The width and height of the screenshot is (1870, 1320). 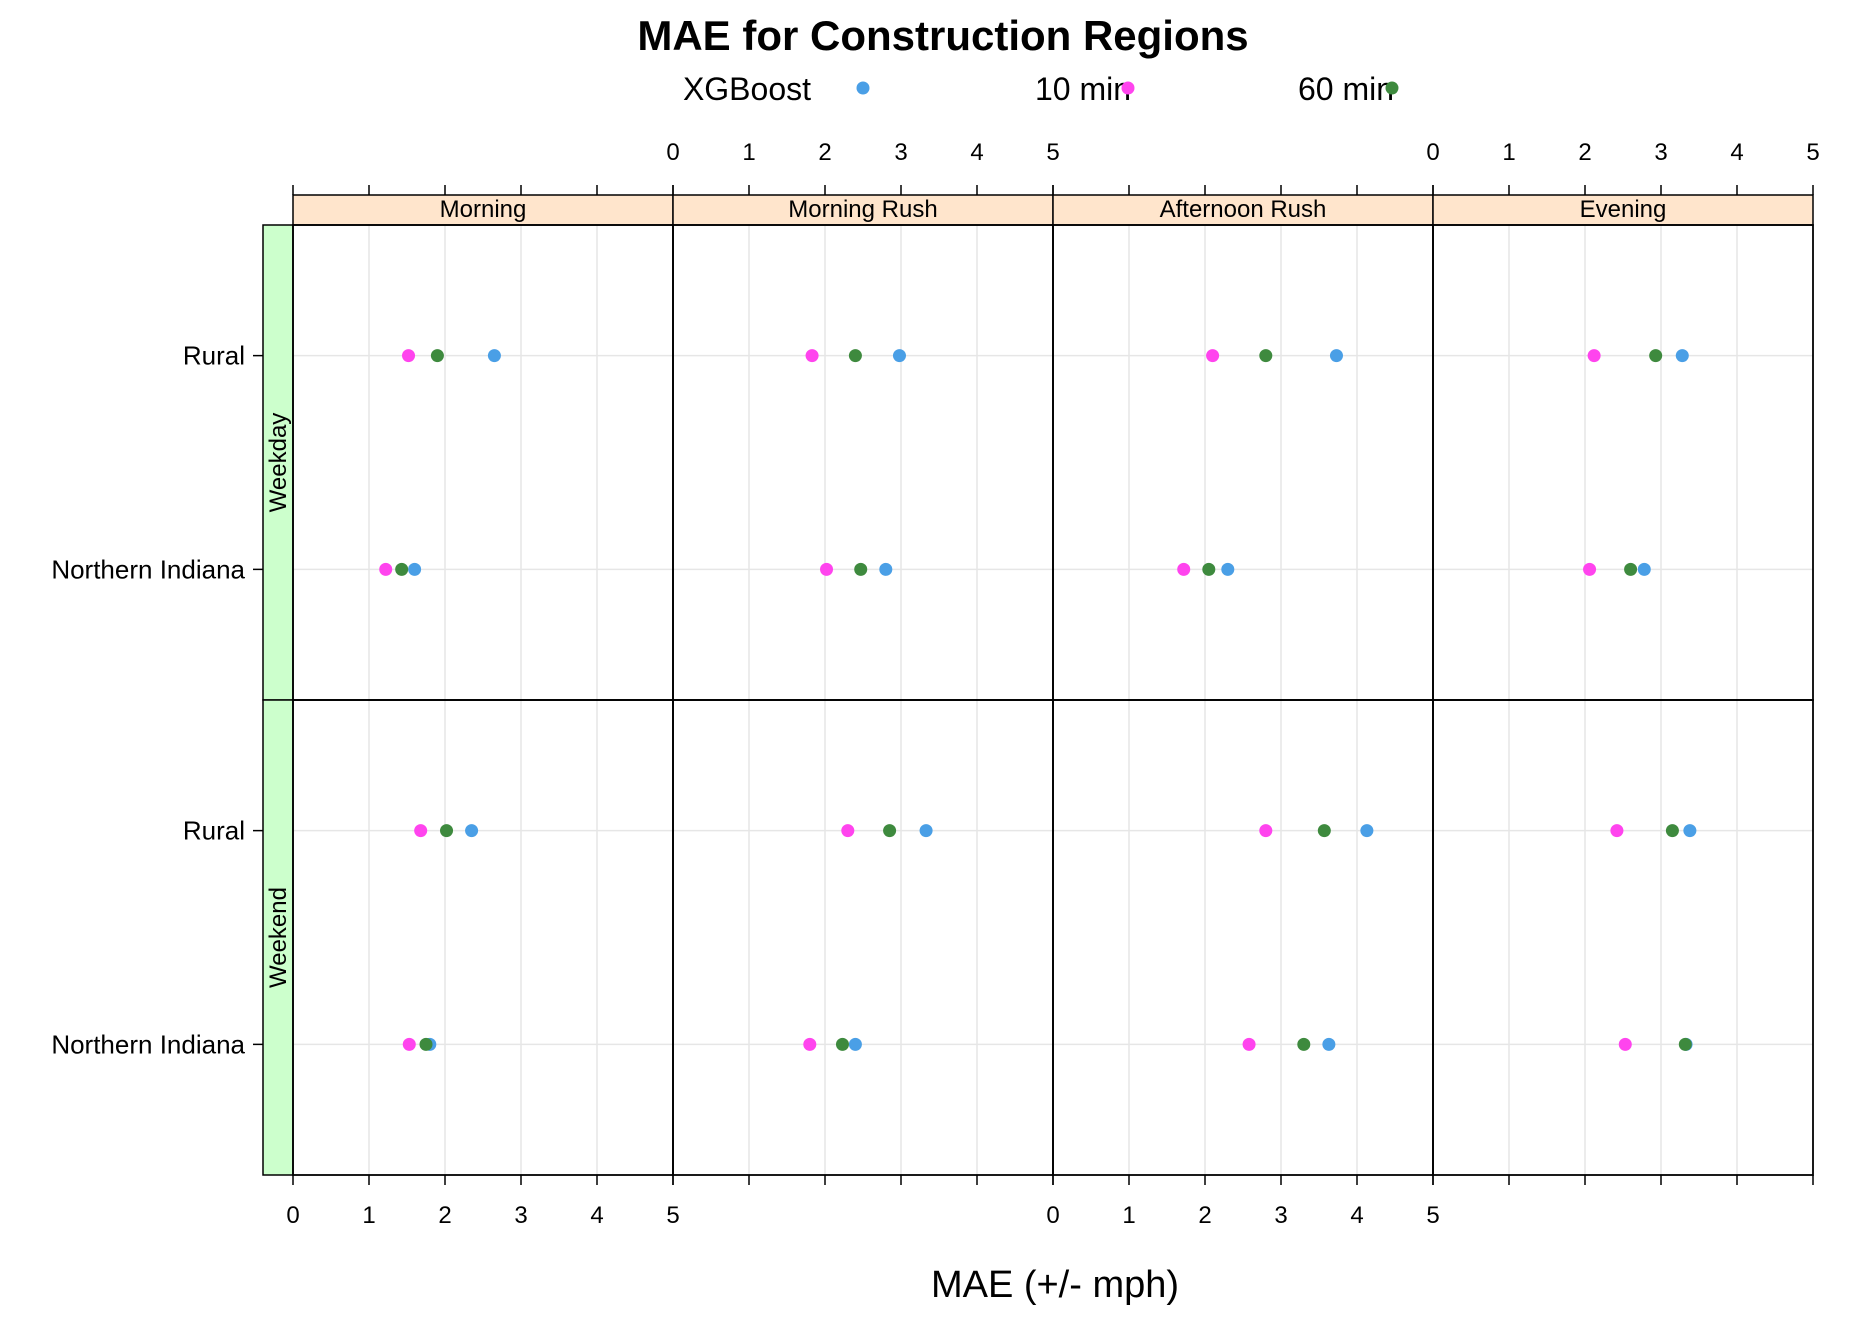 I want to click on point-60-min-weekend-morning-rural, so click(x=447, y=831).